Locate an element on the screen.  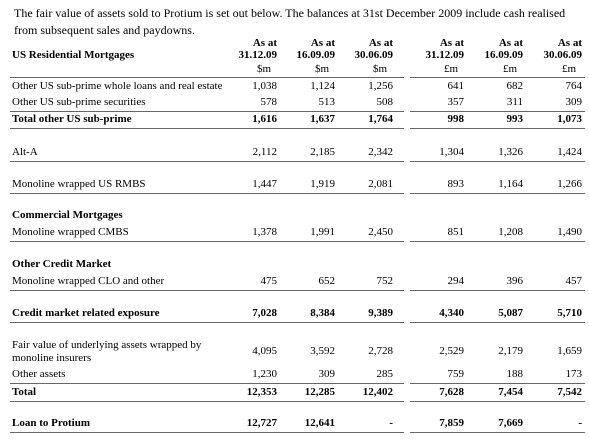
cell: 1,659 is located at coordinates (569, 351).